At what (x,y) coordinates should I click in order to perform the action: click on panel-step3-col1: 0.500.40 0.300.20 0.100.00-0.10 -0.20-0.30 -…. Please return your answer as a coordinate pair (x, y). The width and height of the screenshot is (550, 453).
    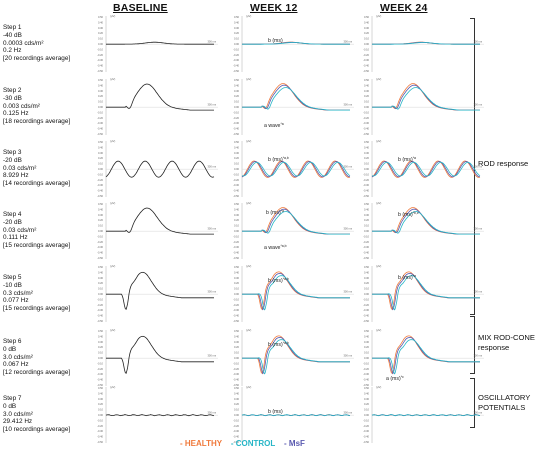
    Looking at the image, I should click on (293, 168).